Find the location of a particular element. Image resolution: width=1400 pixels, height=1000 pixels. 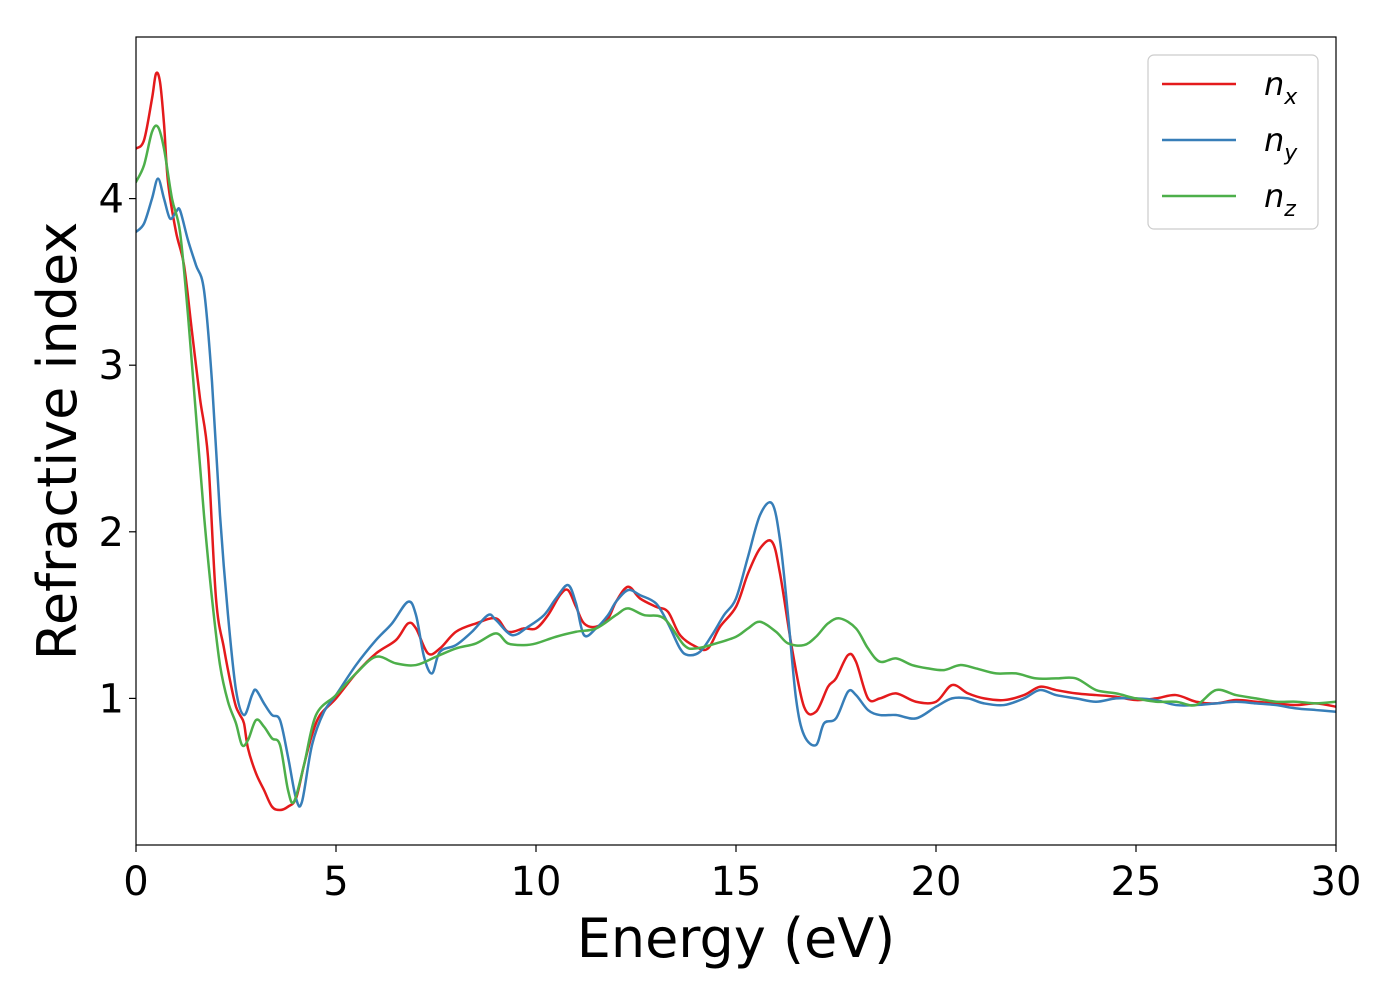

y-axis-ticks: 1 2 3 4 is located at coordinates (117, 449).